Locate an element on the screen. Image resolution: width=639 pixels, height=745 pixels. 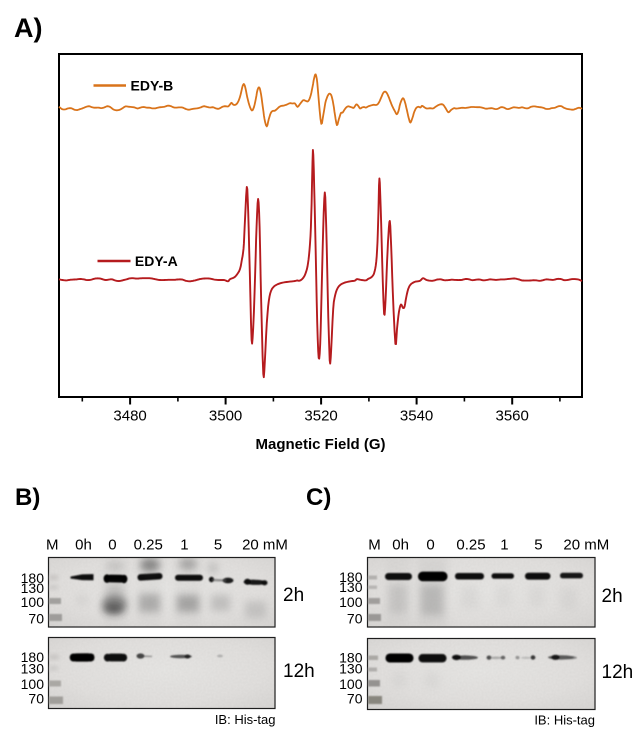
svg-text: EDY-B is located at coordinates (152, 86).